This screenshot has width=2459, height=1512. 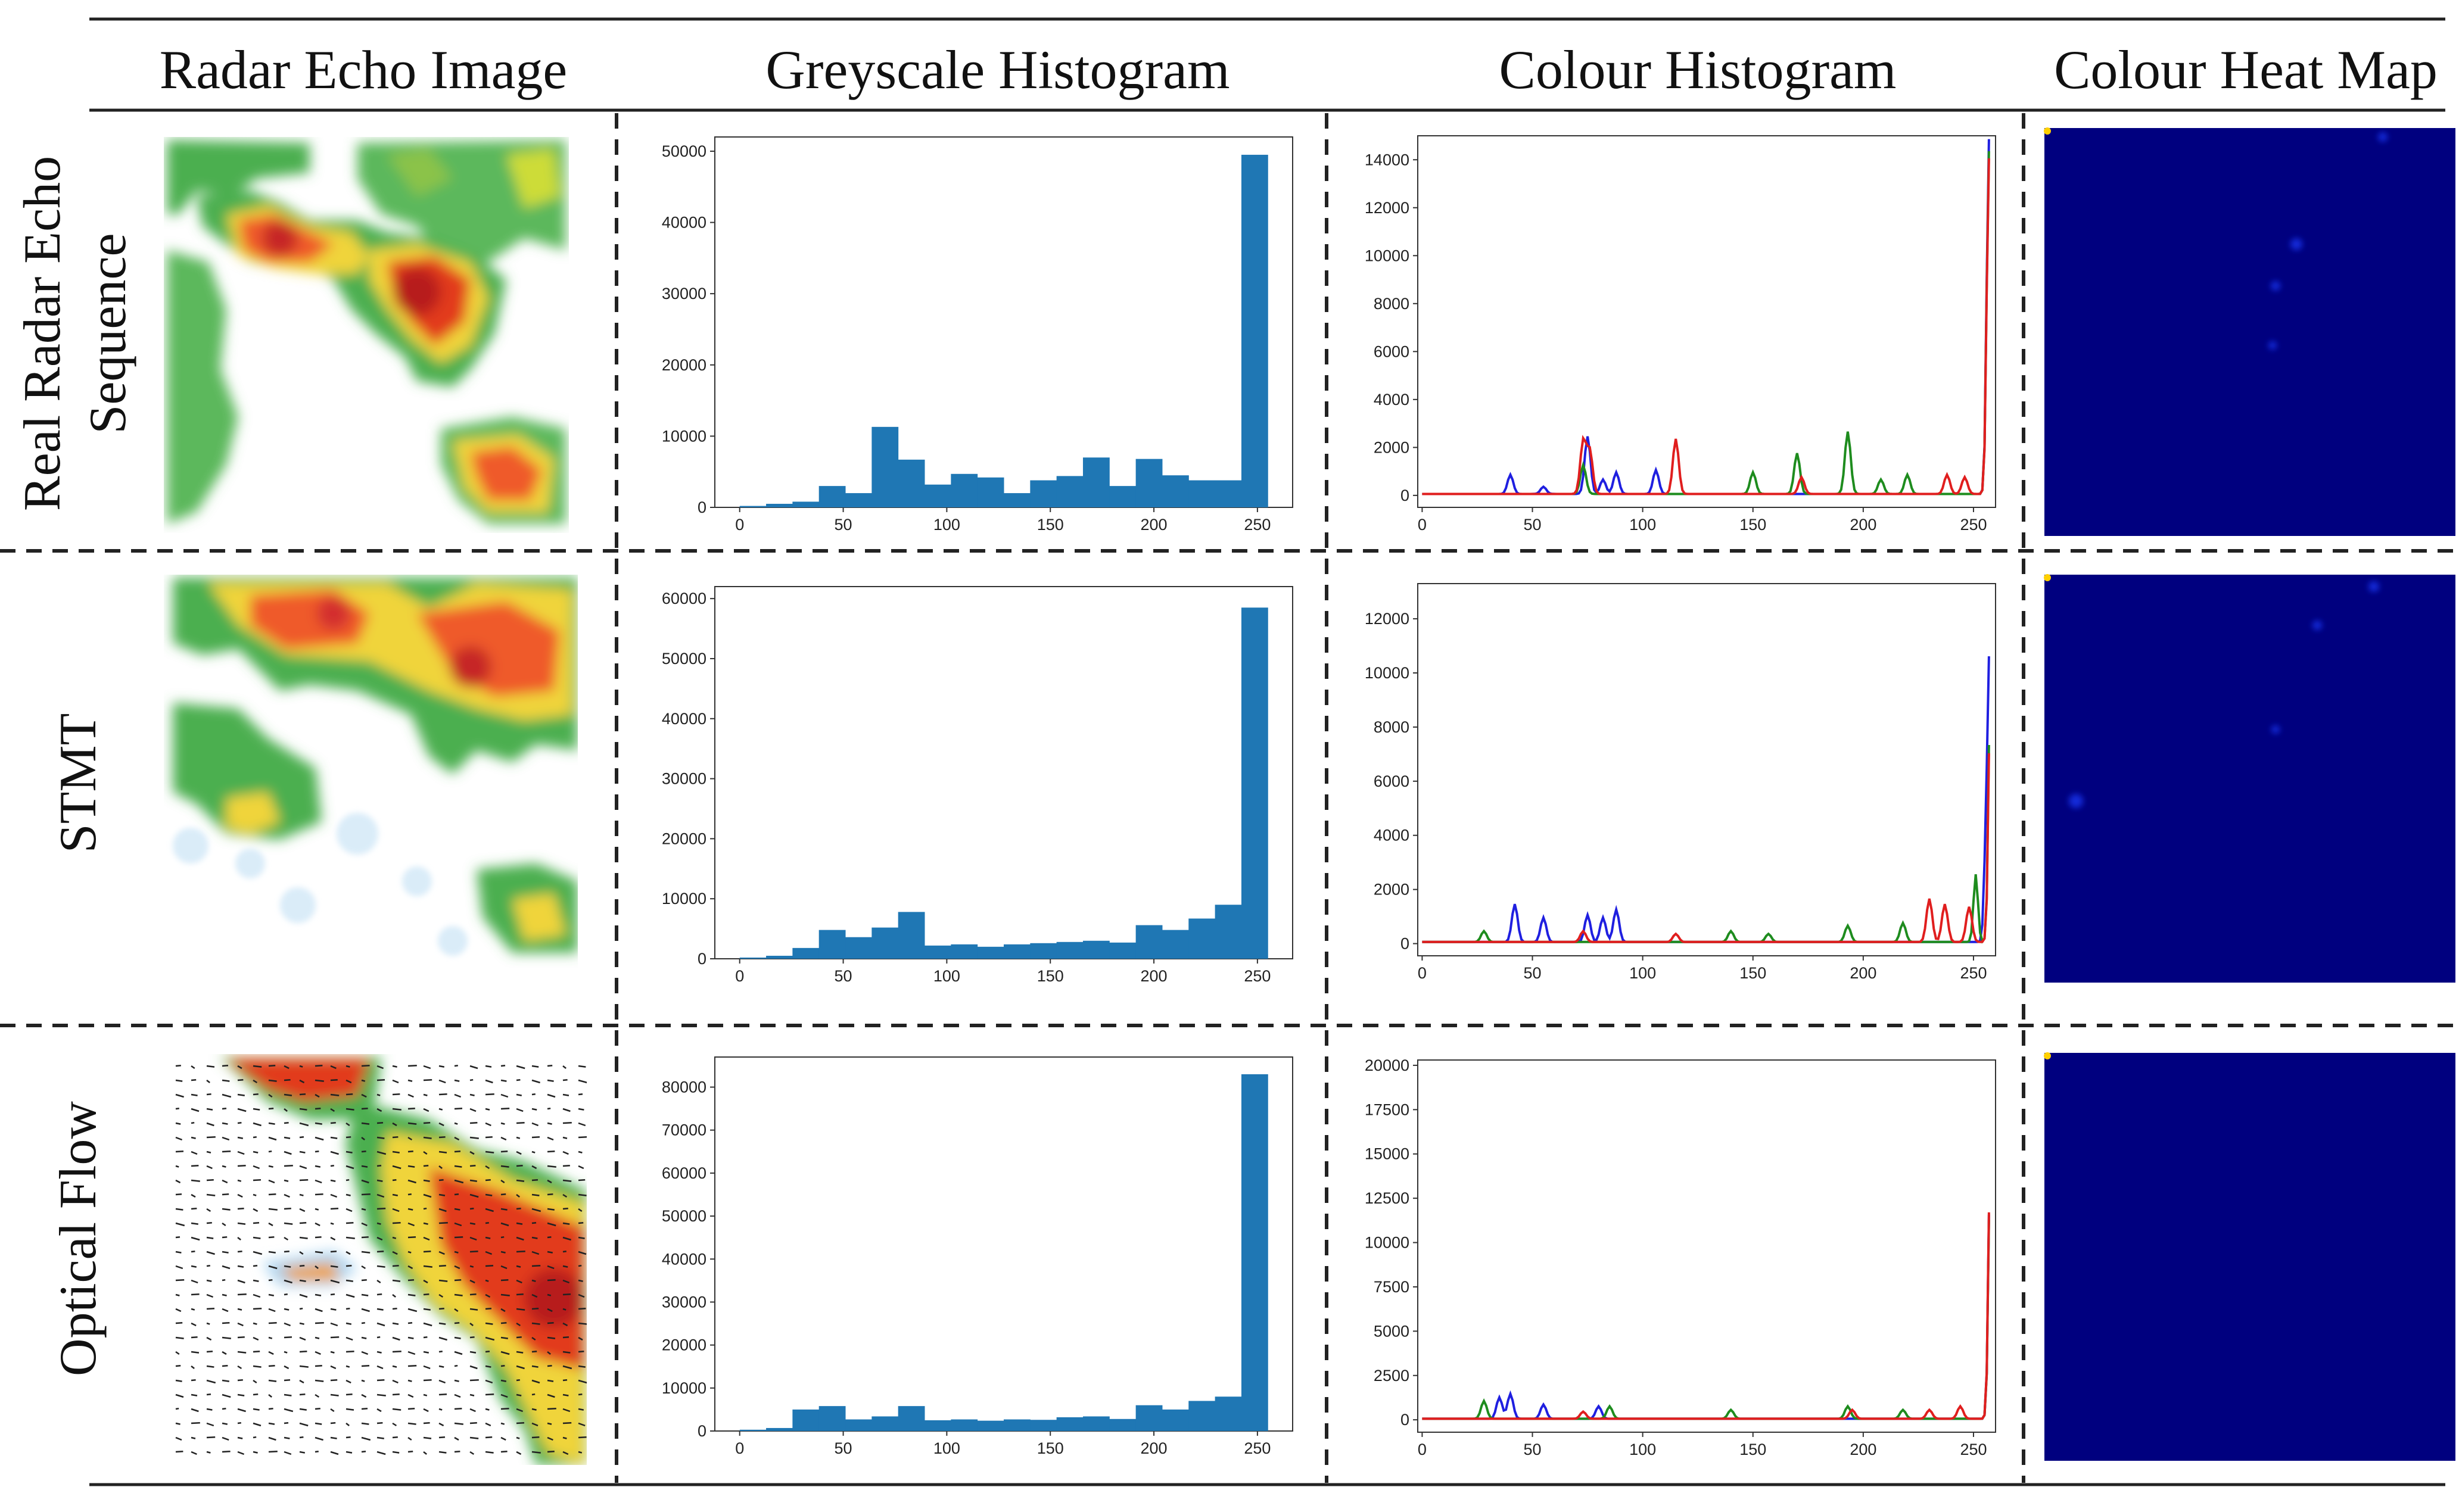 I want to click on x-tick-label: 100, so click(x=1642, y=1449).